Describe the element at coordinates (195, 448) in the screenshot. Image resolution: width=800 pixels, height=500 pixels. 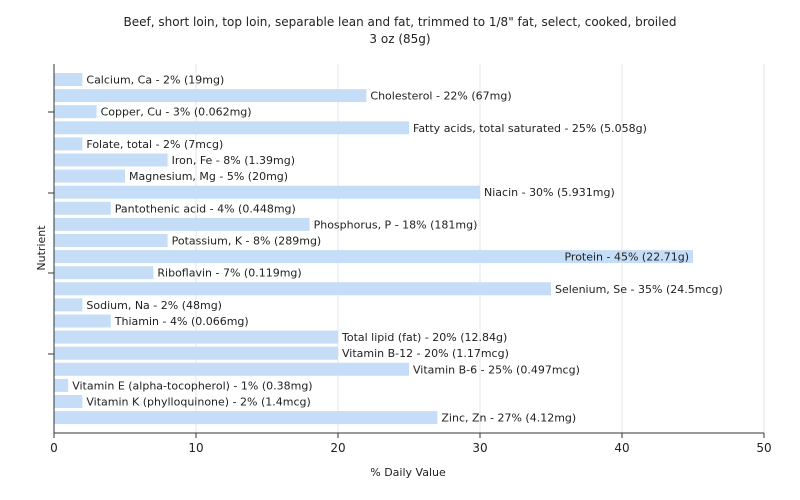
I see `x-tick-label-10: 10` at that location.